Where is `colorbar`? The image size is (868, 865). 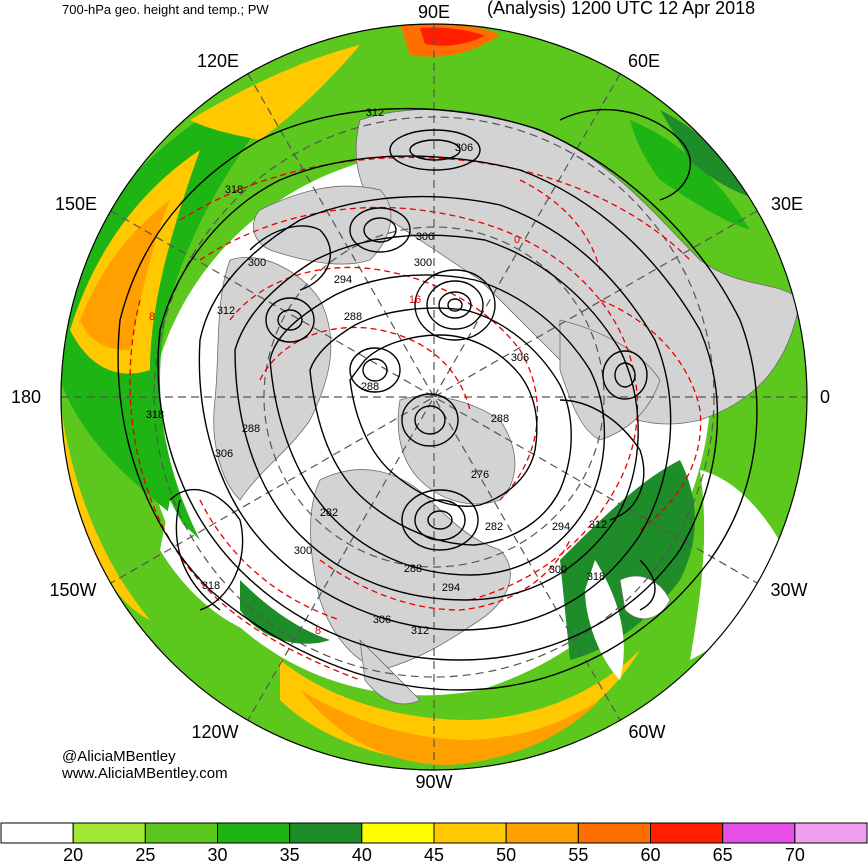
colorbar is located at coordinates (434, 833).